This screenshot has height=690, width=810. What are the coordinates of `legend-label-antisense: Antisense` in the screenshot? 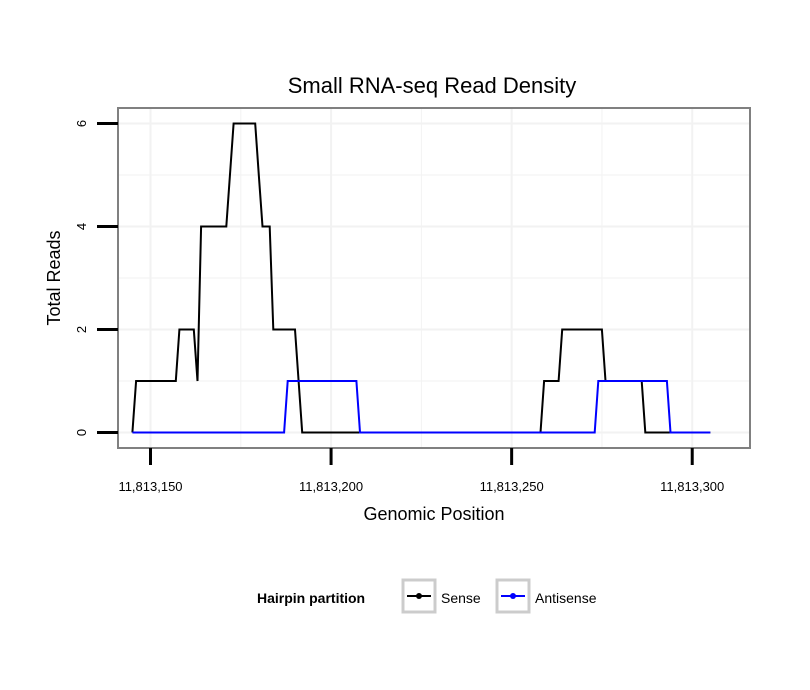 It's located at (566, 598).